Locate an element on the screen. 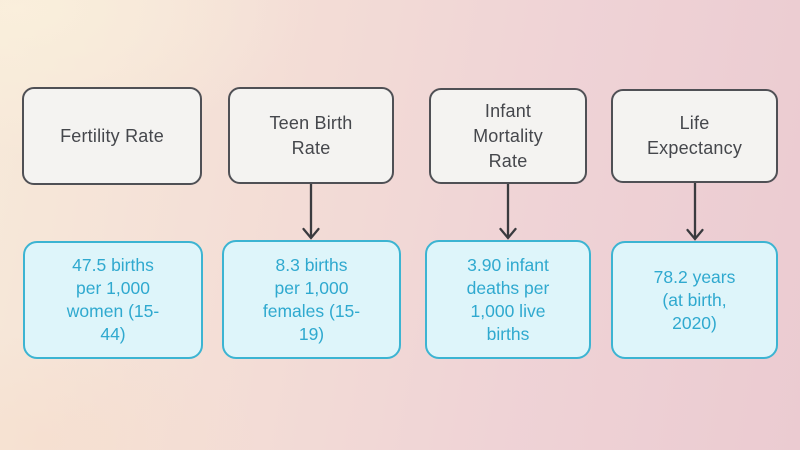 The image size is (800, 450). label-text: Fertility Rate is located at coordinates (112, 136).